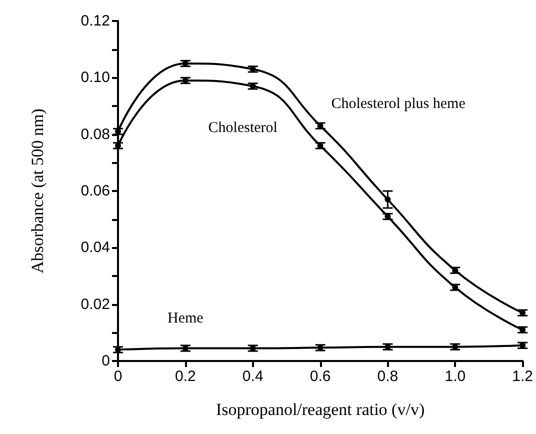  What do you see at coordinates (95, 304) in the screenshot?
I see `y-tick-label: 0.02` at bounding box center [95, 304].